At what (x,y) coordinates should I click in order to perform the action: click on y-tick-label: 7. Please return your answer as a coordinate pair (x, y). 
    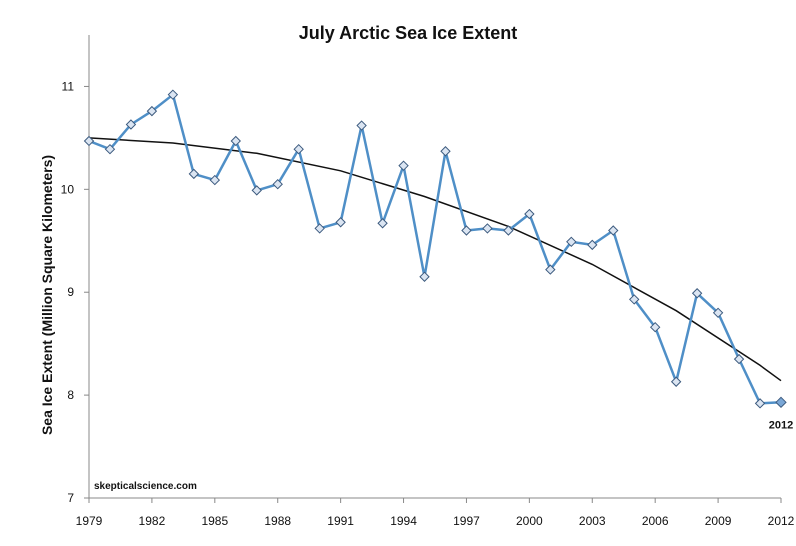
    Looking at the image, I should click on (70, 498).